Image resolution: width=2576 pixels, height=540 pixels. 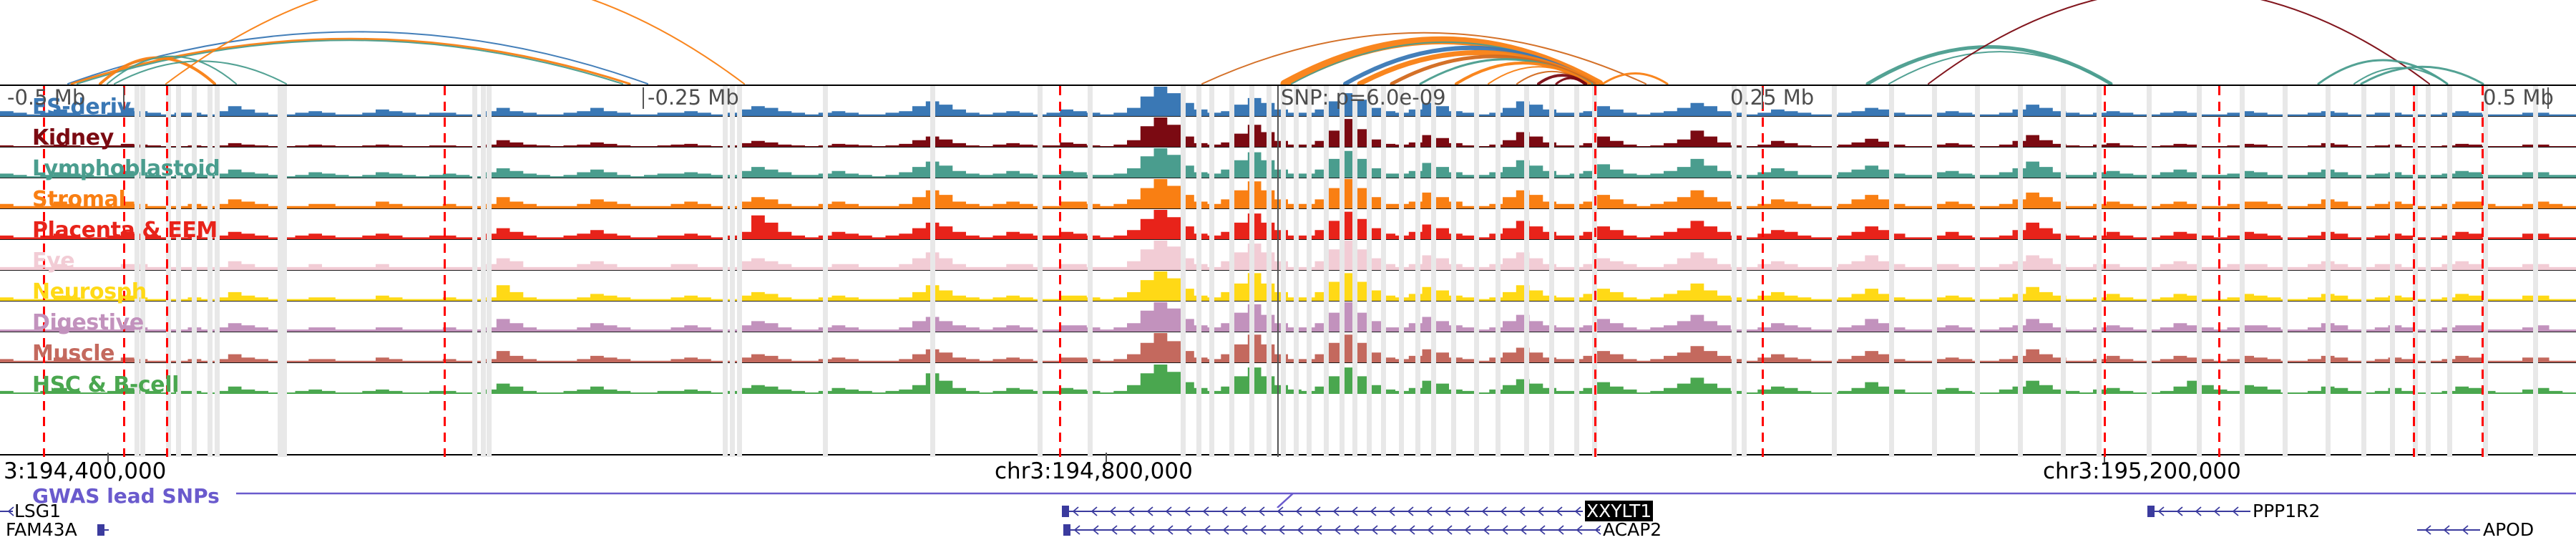 I want to click on signal-track-kidney: Kidney, so click(x=1288, y=133).